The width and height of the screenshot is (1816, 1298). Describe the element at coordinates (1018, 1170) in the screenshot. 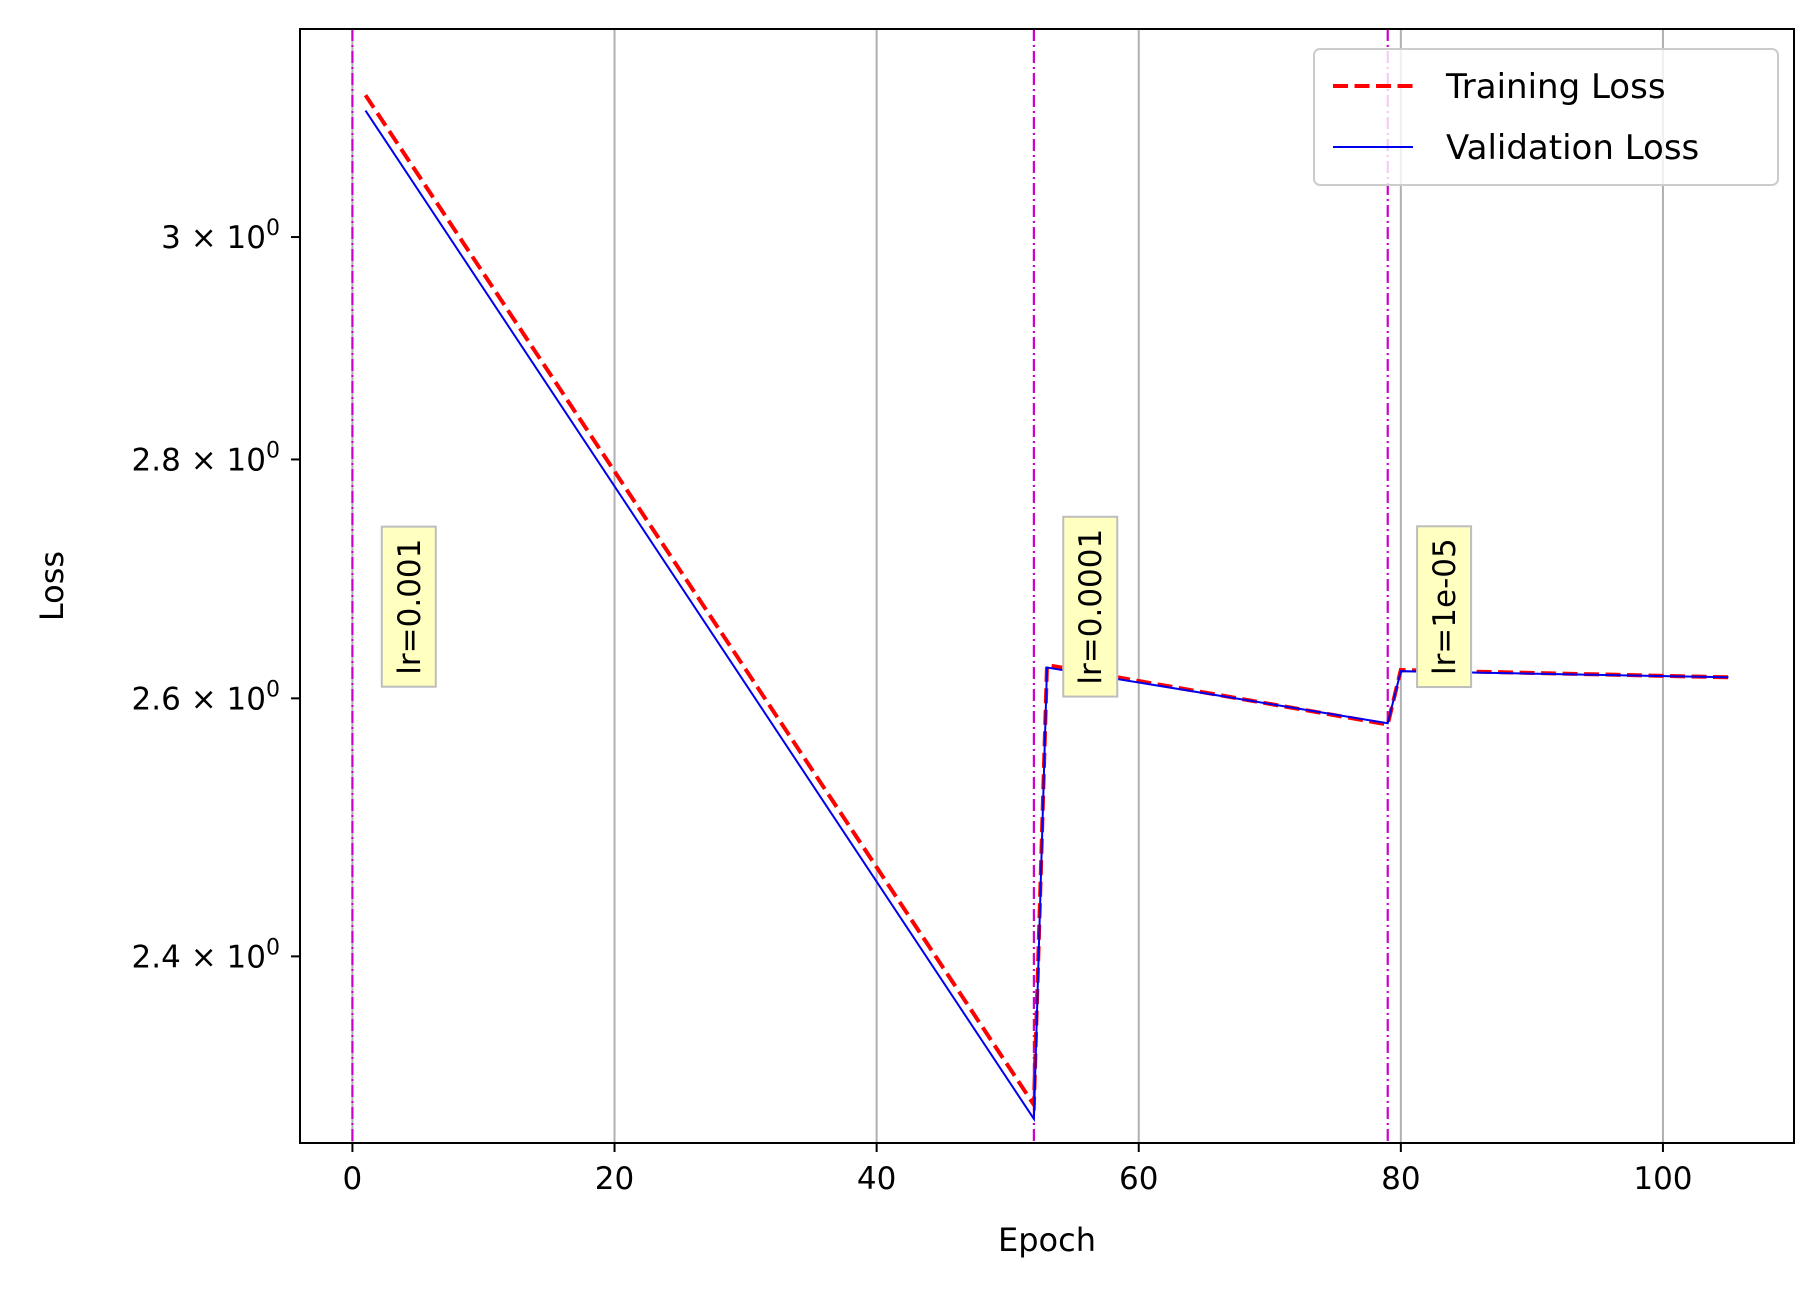

I see `x-axis-ticks: 0 20 40 60 80 100` at that location.